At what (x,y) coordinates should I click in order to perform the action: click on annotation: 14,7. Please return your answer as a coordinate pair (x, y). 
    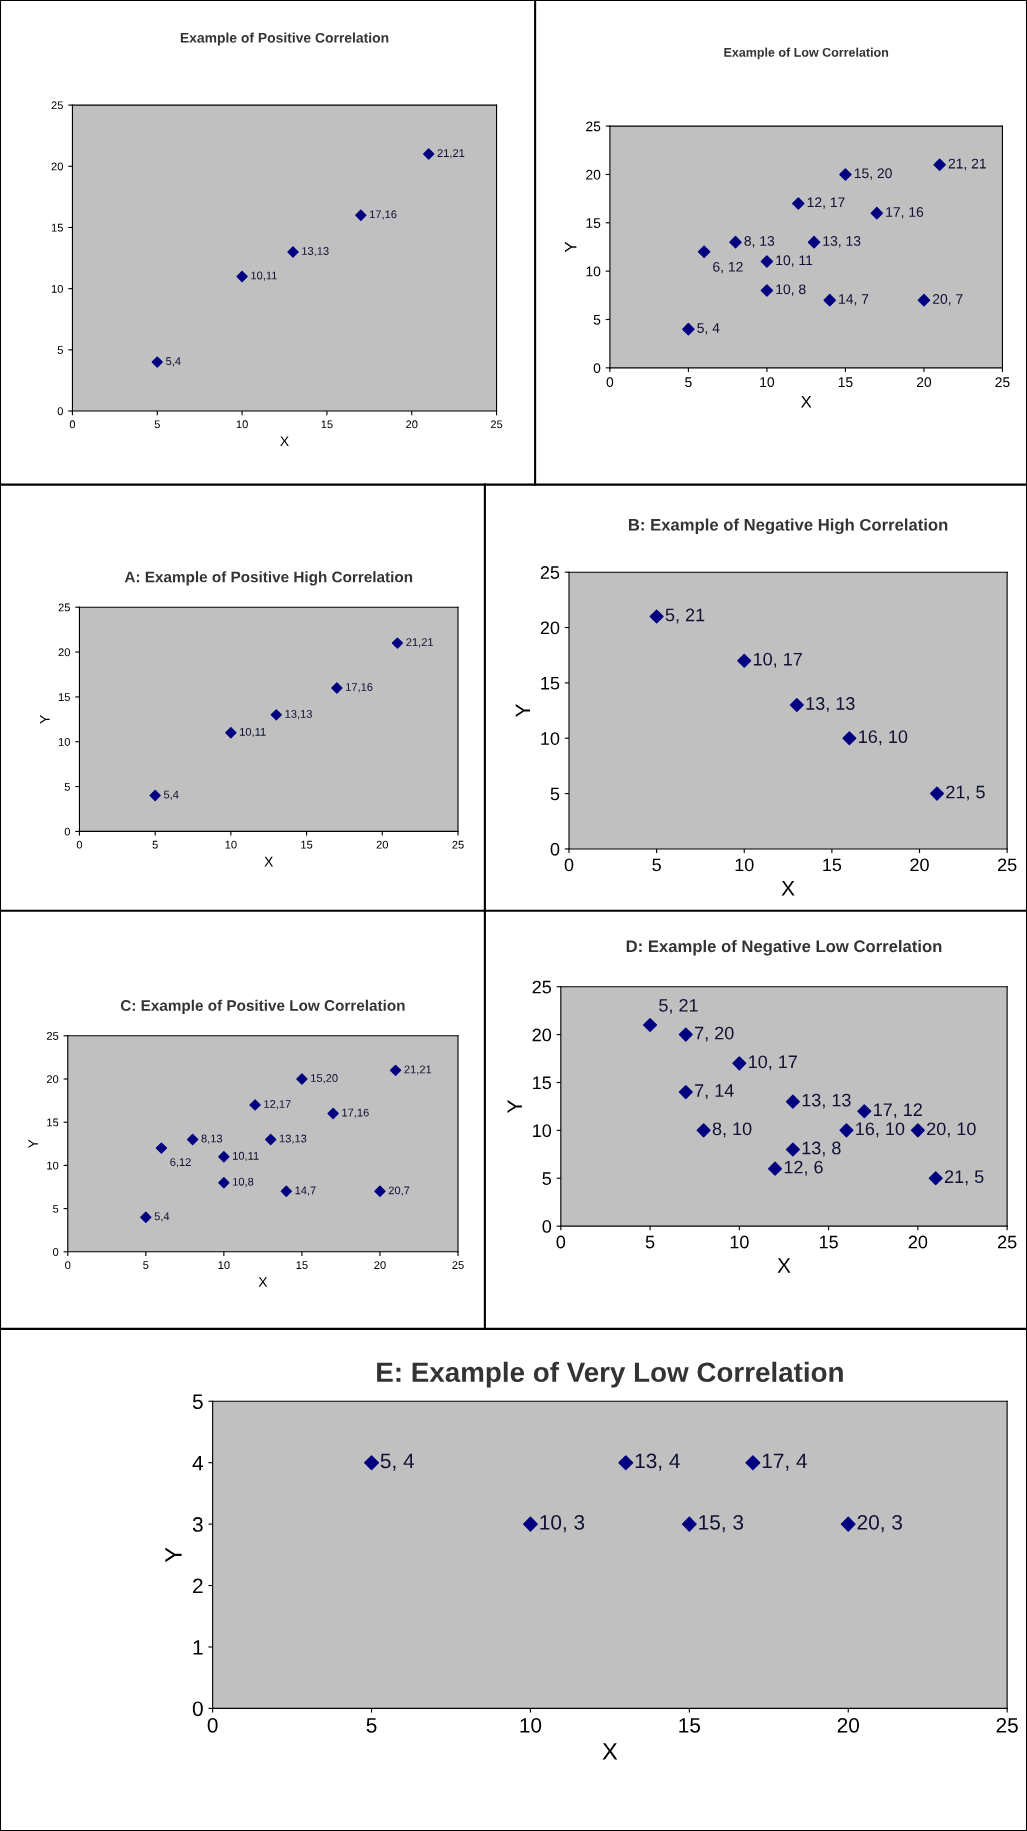
    Looking at the image, I should click on (305, 1191).